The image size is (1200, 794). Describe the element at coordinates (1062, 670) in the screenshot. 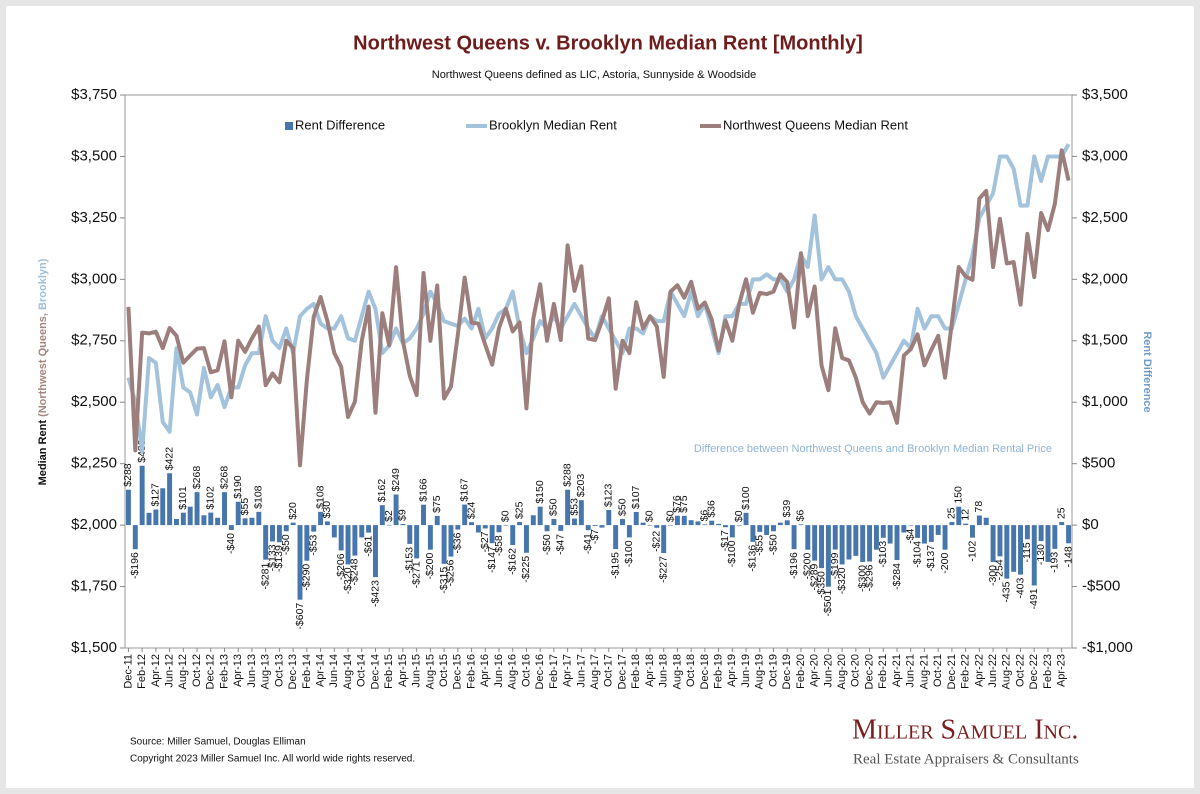

I see `x-tick-label: Apr-23` at that location.